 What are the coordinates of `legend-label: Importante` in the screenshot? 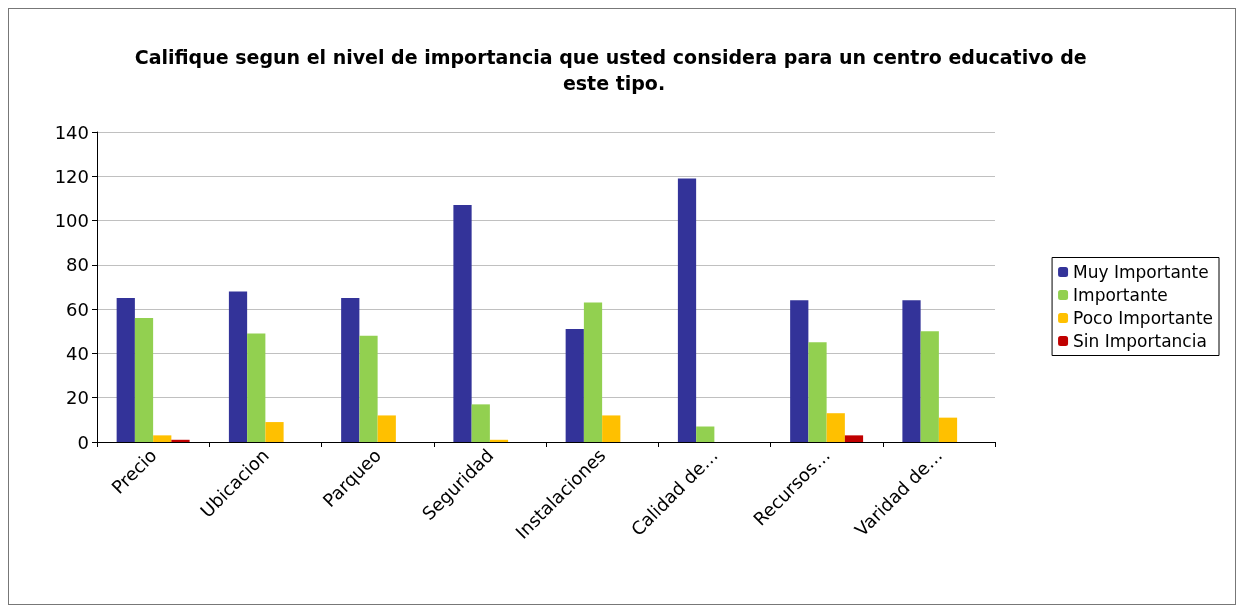 It's located at (1120, 295).